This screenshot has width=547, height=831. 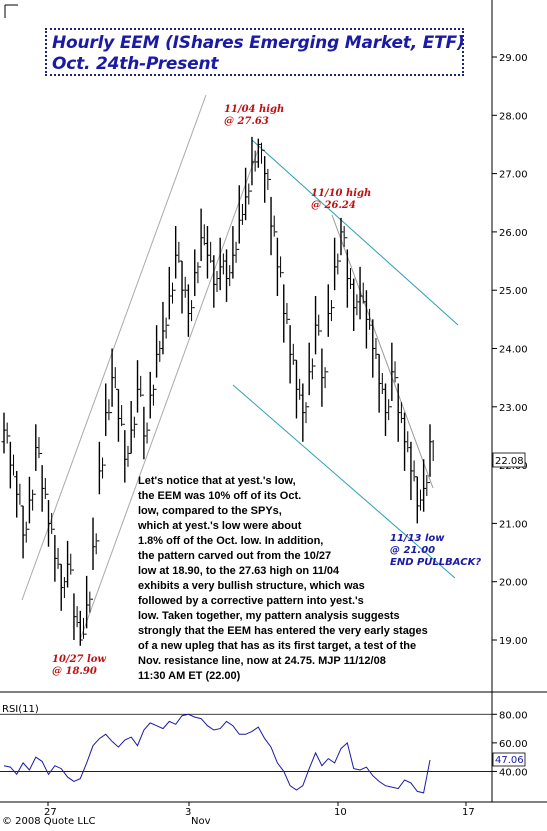 What do you see at coordinates (382, 351) in the screenshot?
I see `pullback-trend-line` at bounding box center [382, 351].